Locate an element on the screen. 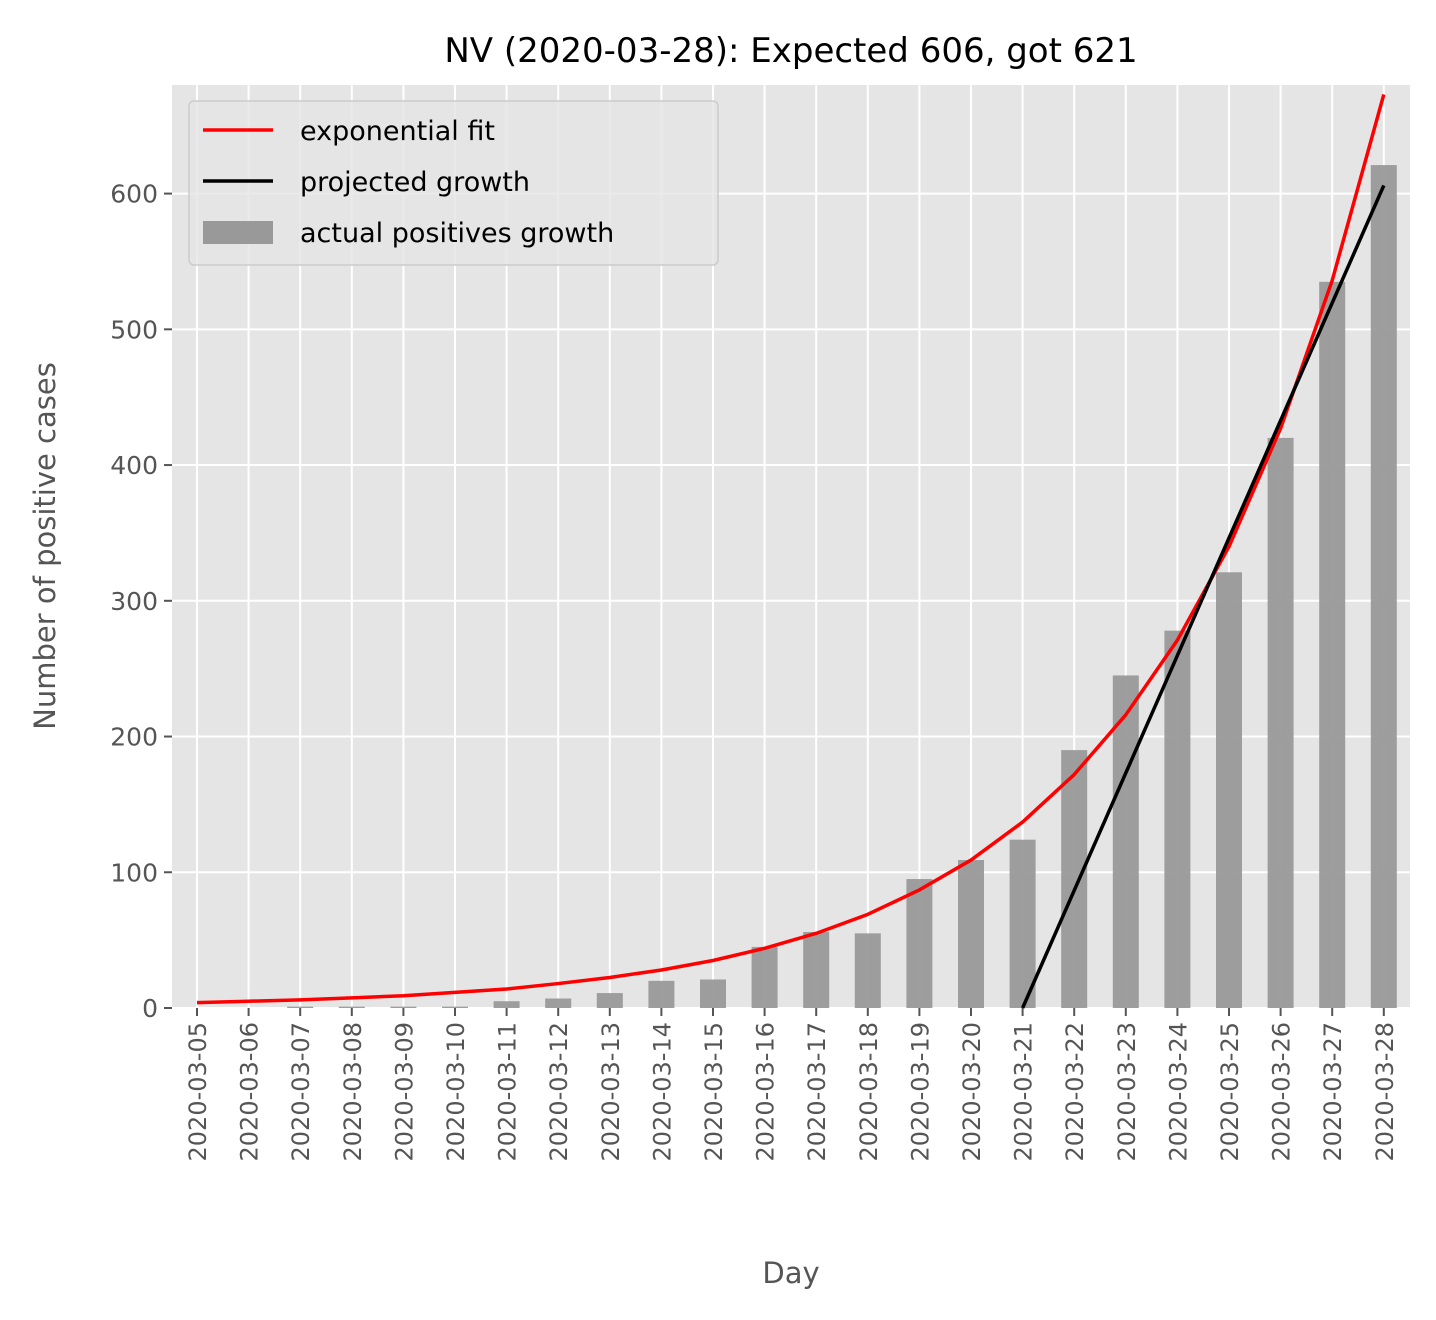 The image size is (1436, 1320). x-tick-label: 2020-03-06 is located at coordinates (250, 1091).